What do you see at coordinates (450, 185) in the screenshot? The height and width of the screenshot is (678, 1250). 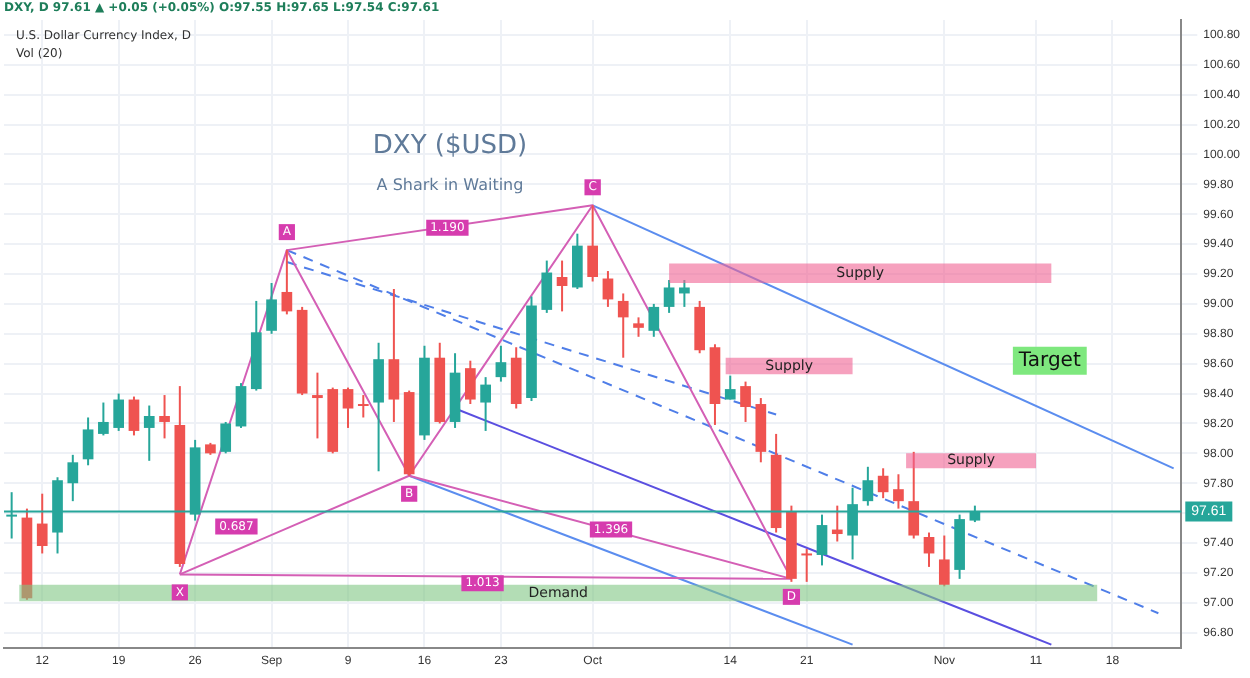 I see `text: A Shark in Waiting` at bounding box center [450, 185].